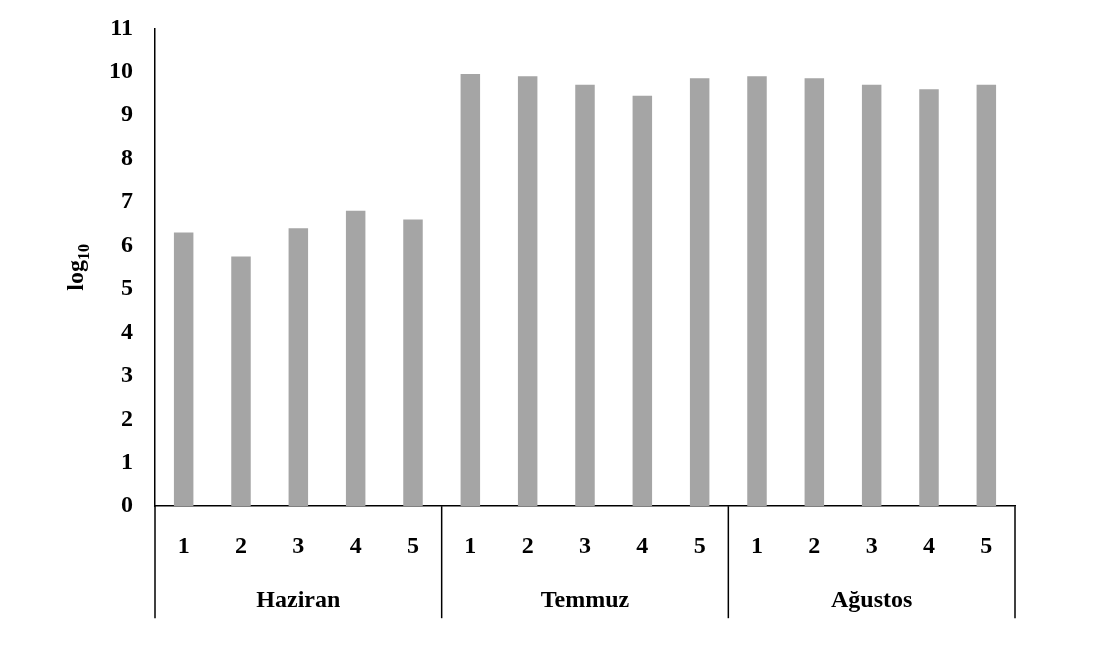  What do you see at coordinates (298, 599) in the screenshot?
I see `text: Haziran` at bounding box center [298, 599].